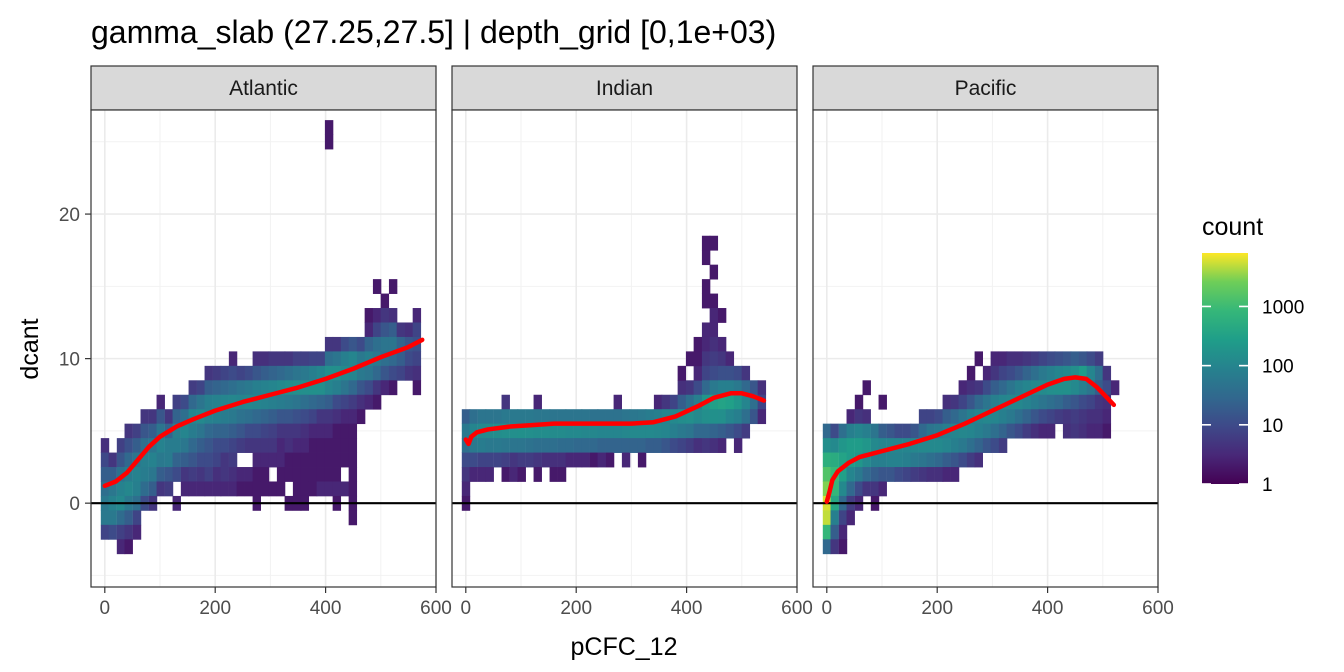  I want to click on legend-tick-label: 1, so click(1267, 485).